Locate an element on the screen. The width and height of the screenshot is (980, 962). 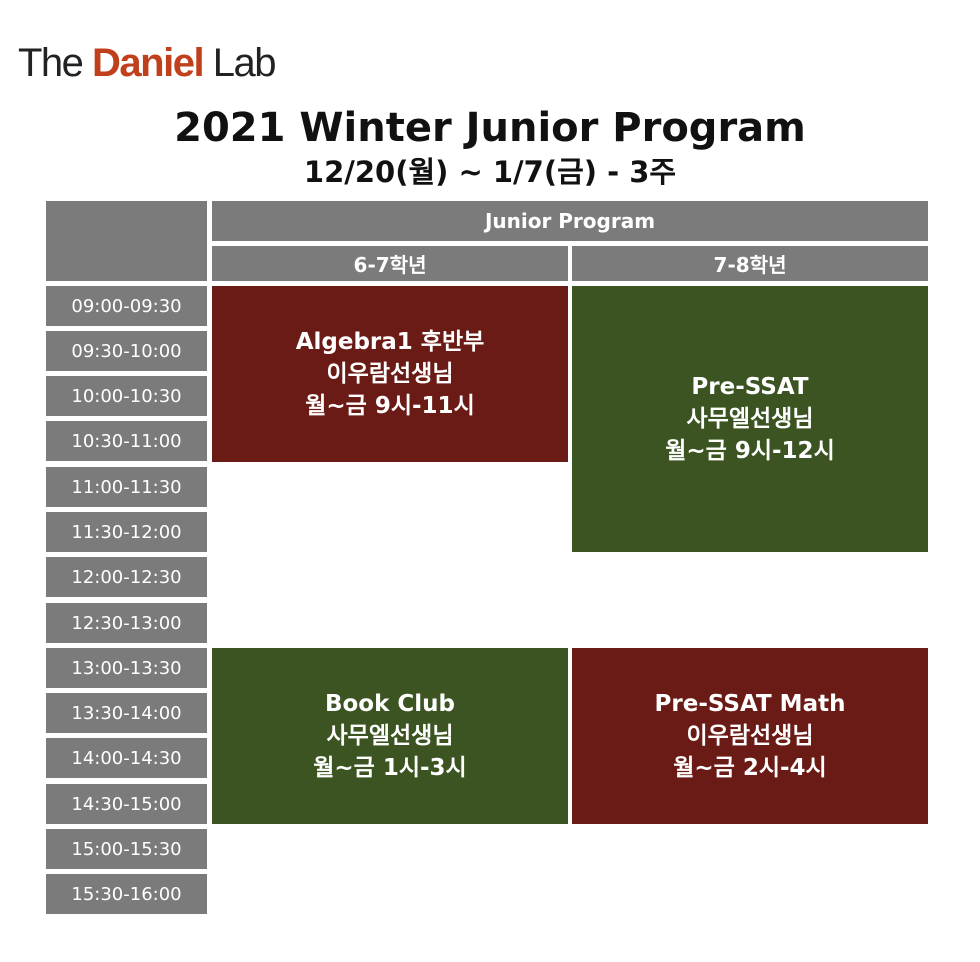
class-block-pre-ssat-math: Pre-SSAT Math 이우람선생님 월~금 2시-4시 is located at coordinates (750, 736).